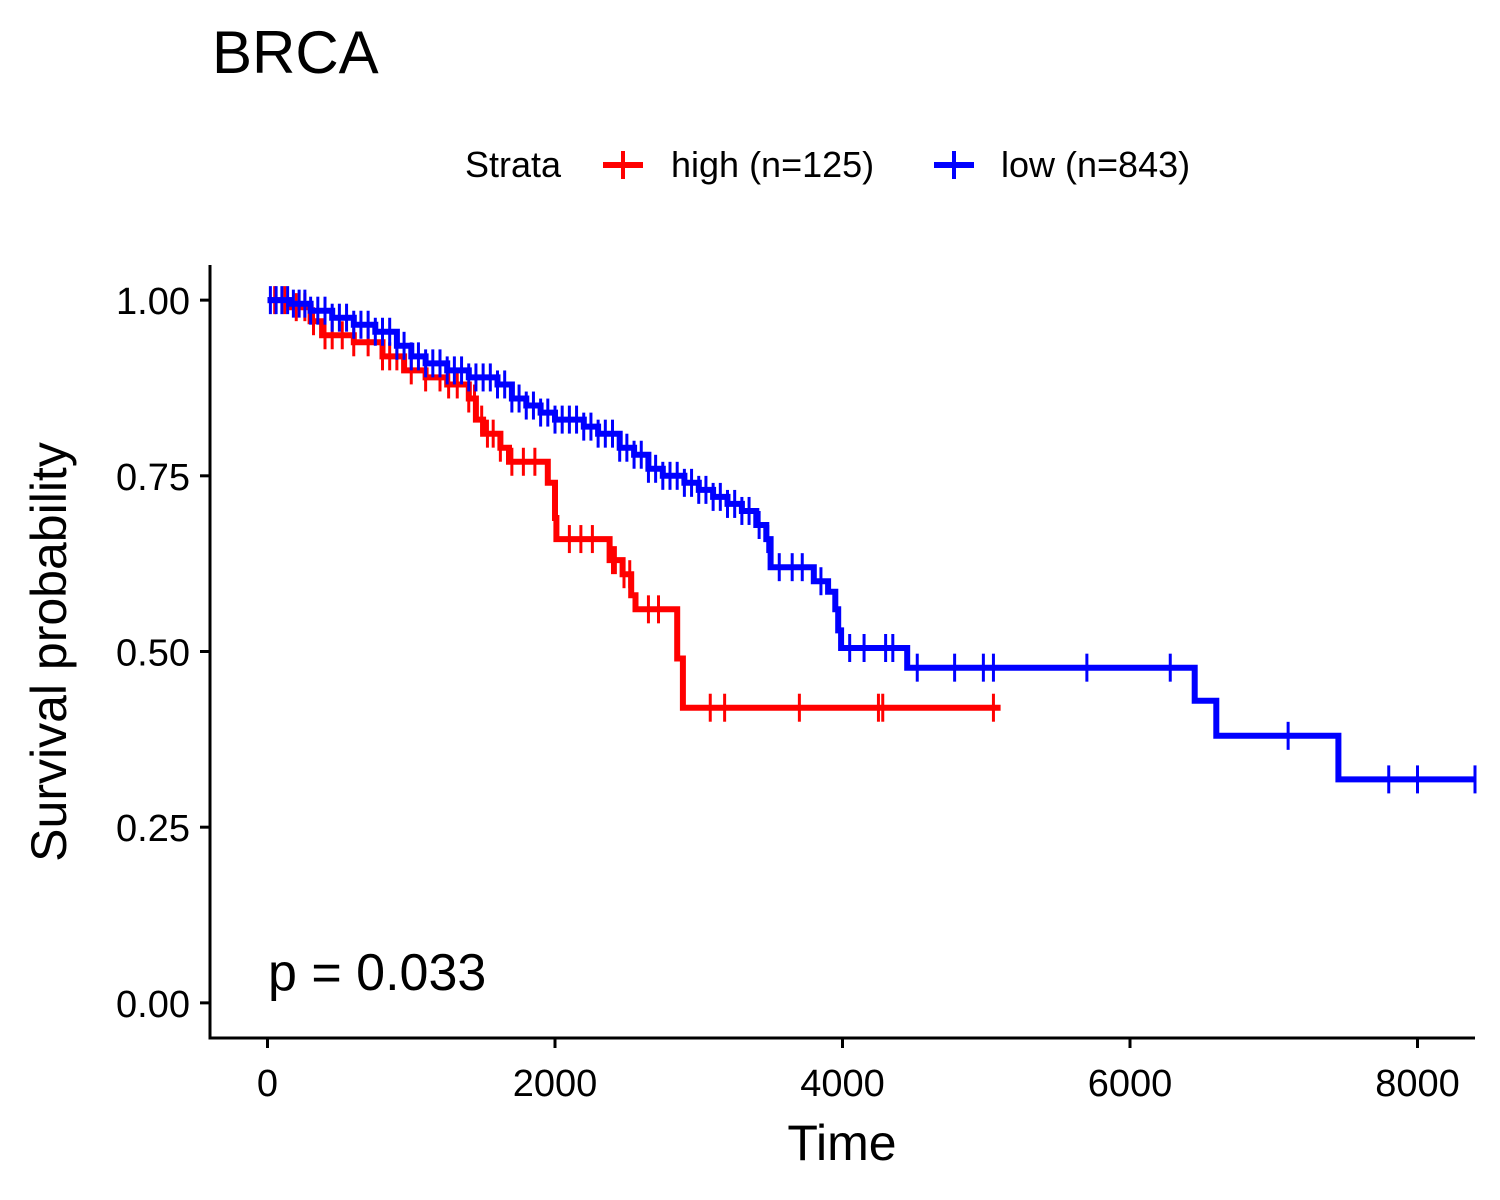 This screenshot has width=1500, height=1200. Describe the element at coordinates (623, 165) in the screenshot. I see `legend-key-high` at that location.